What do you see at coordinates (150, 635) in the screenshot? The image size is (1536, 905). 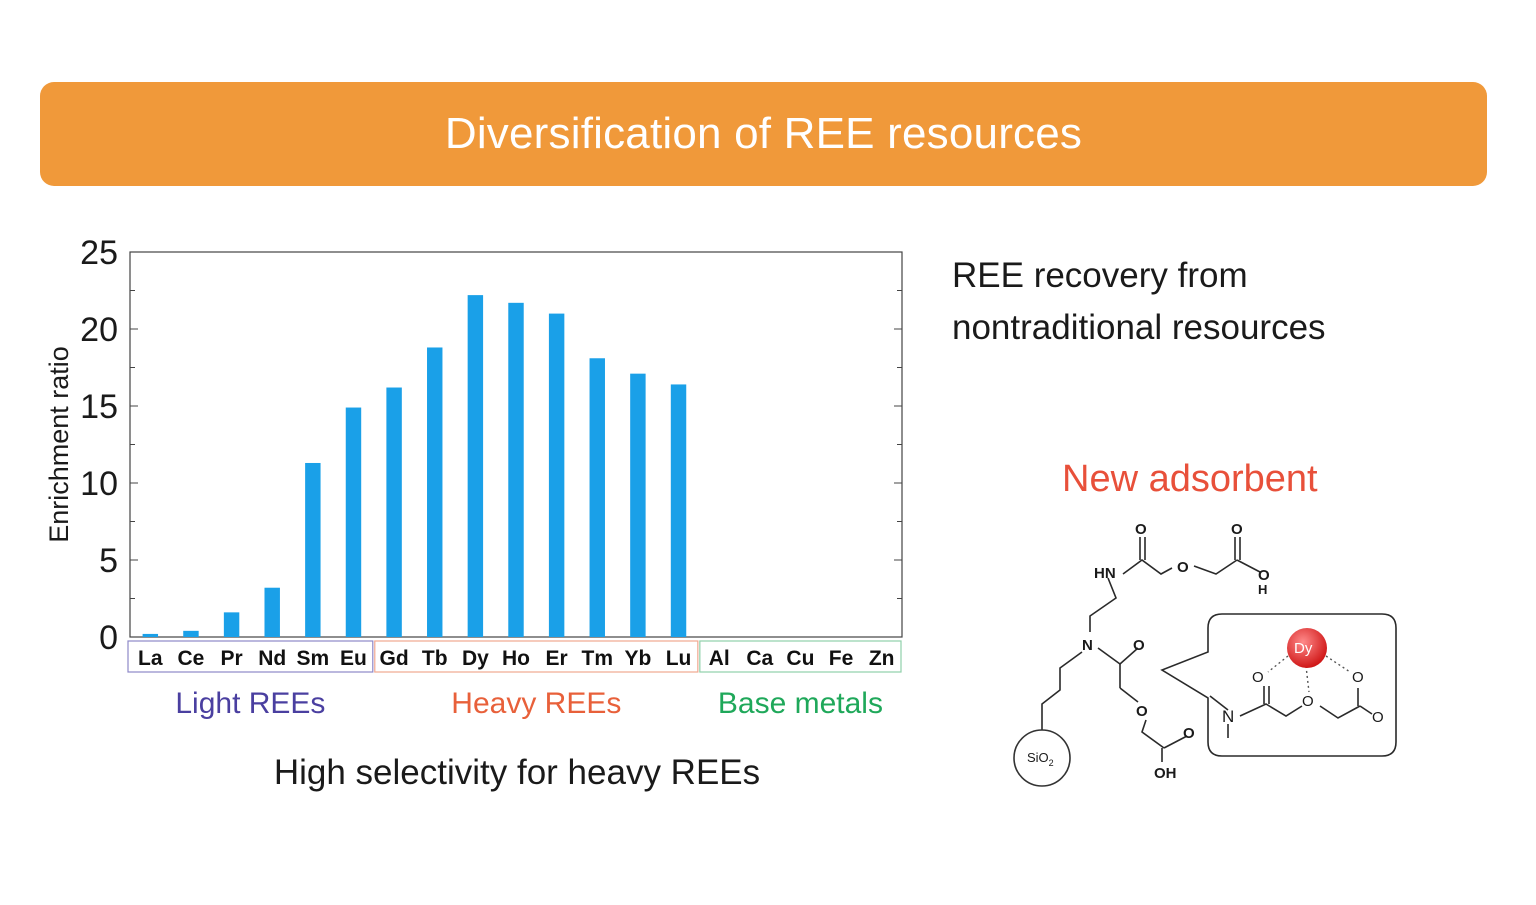 I see `bar-la` at bounding box center [150, 635].